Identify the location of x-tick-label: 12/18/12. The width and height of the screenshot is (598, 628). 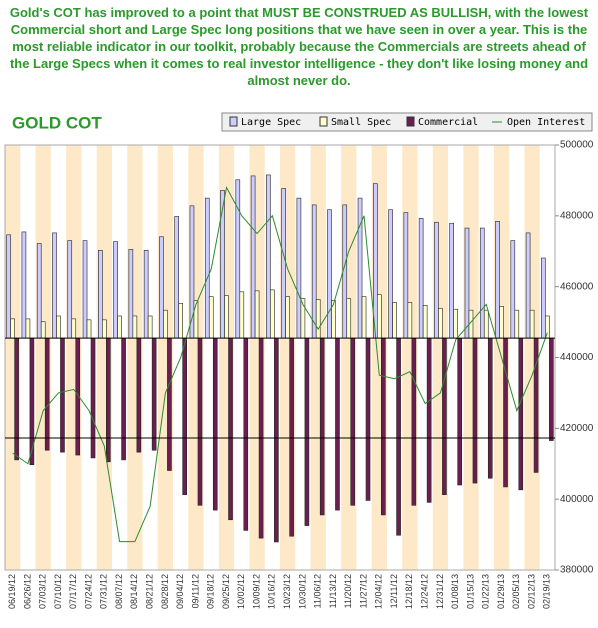
(409, 591).